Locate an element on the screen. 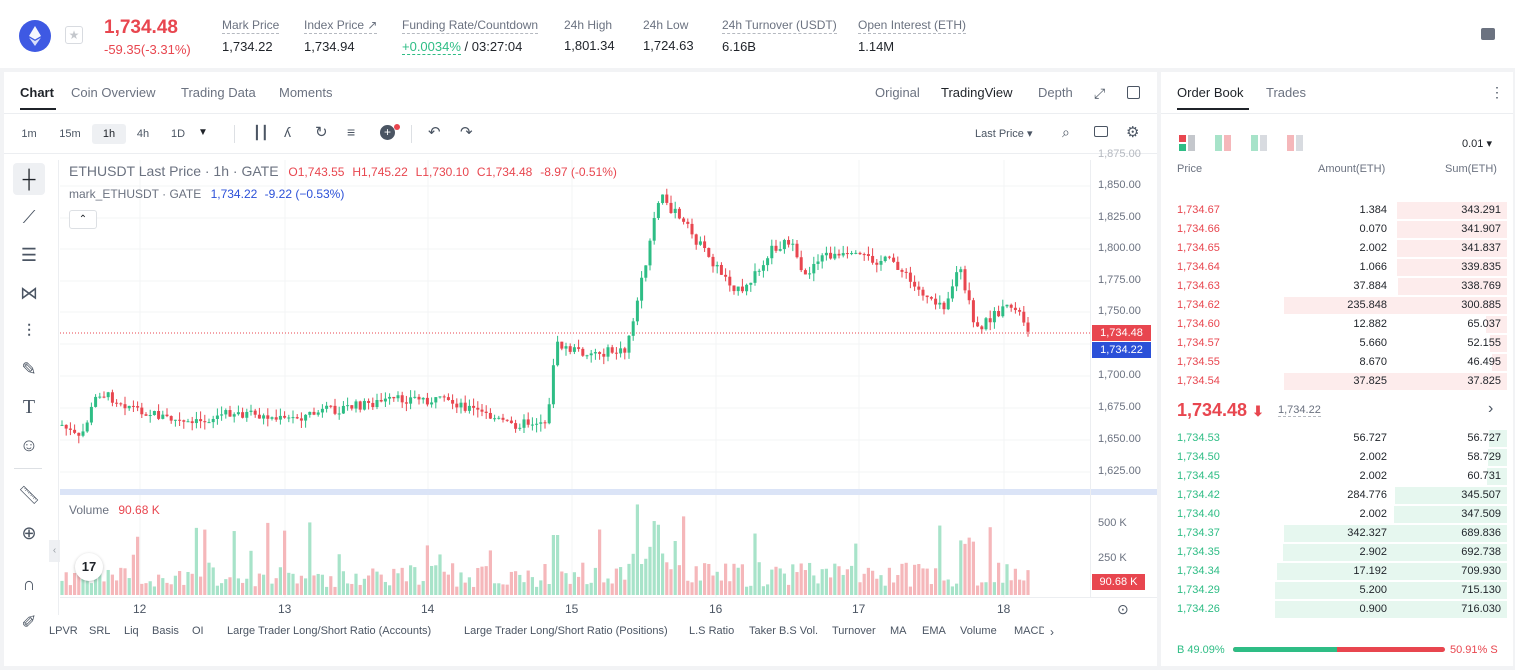  precision-select: 0.01 ▾ is located at coordinates (1477, 144).